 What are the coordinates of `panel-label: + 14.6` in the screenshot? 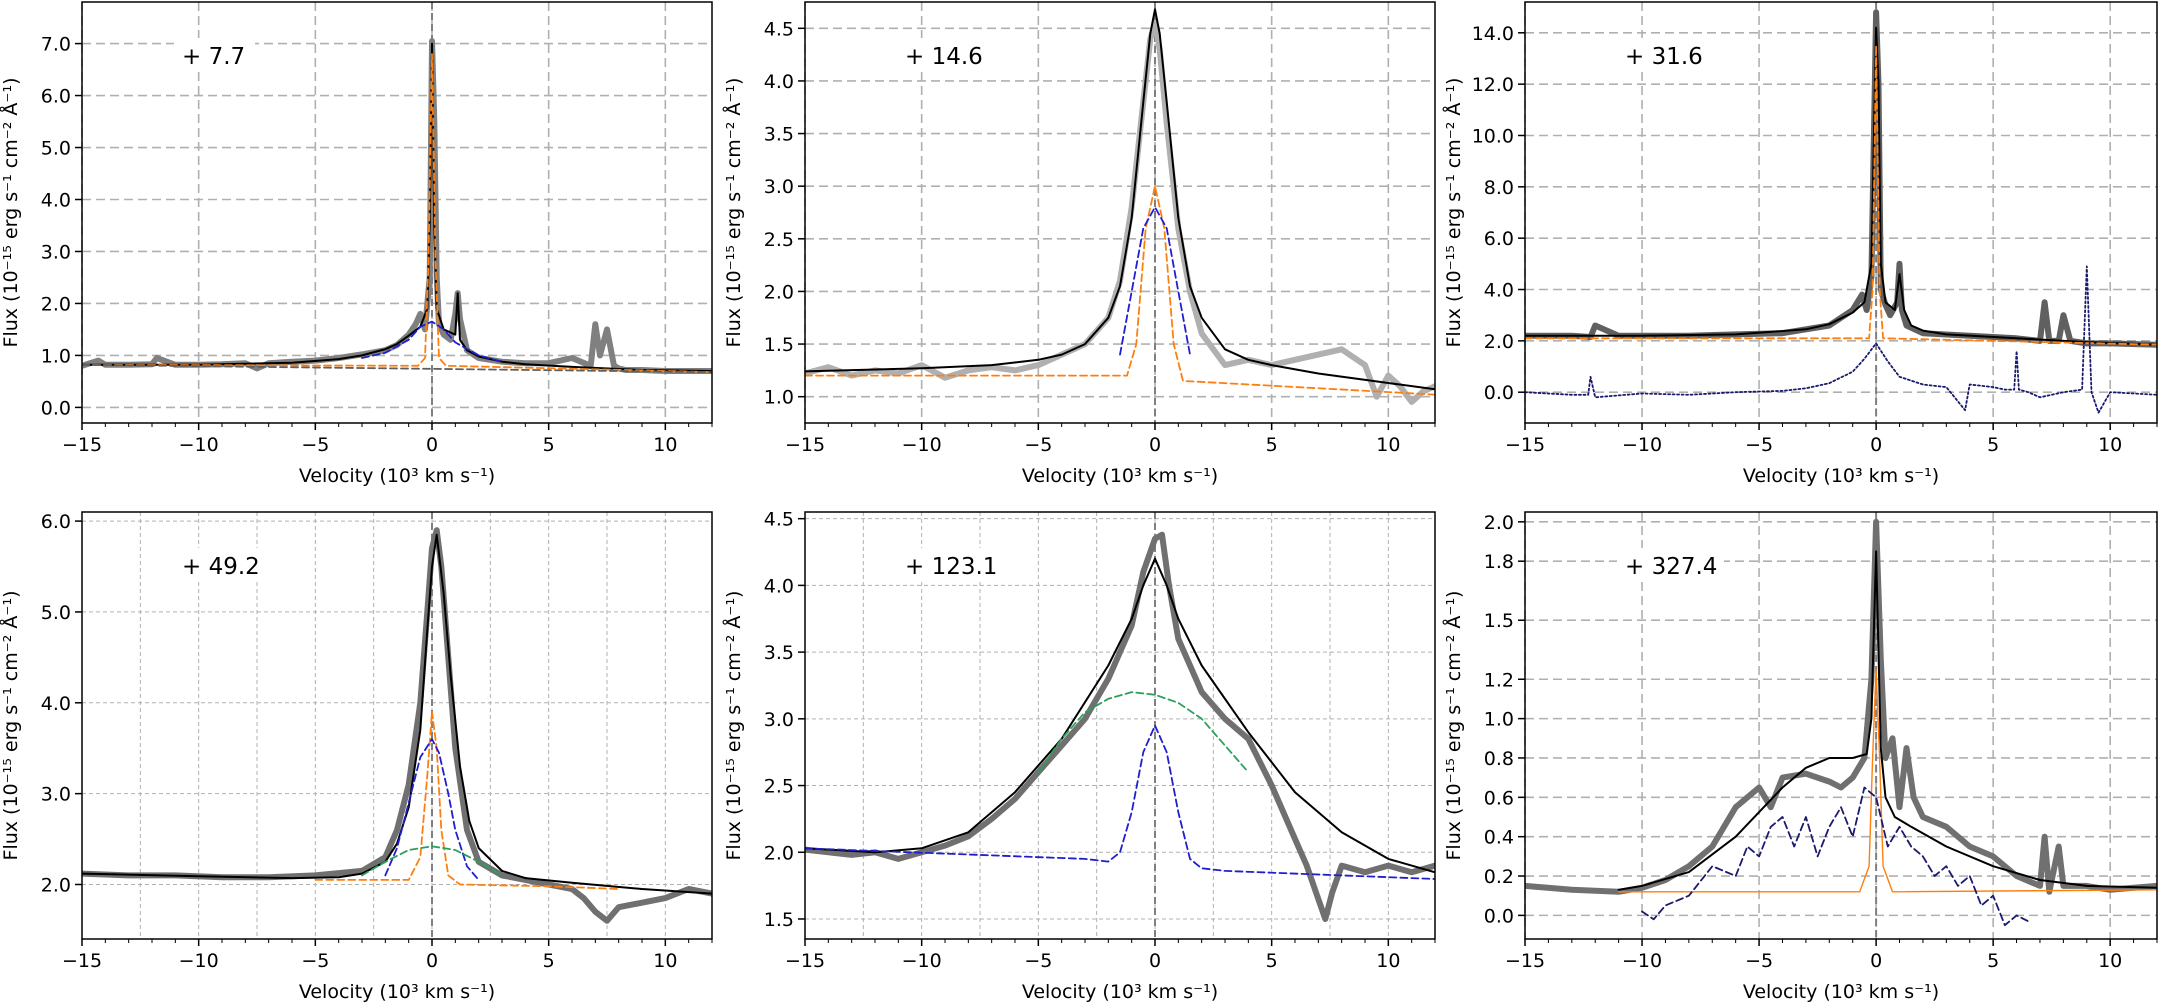 It's located at (944, 57).